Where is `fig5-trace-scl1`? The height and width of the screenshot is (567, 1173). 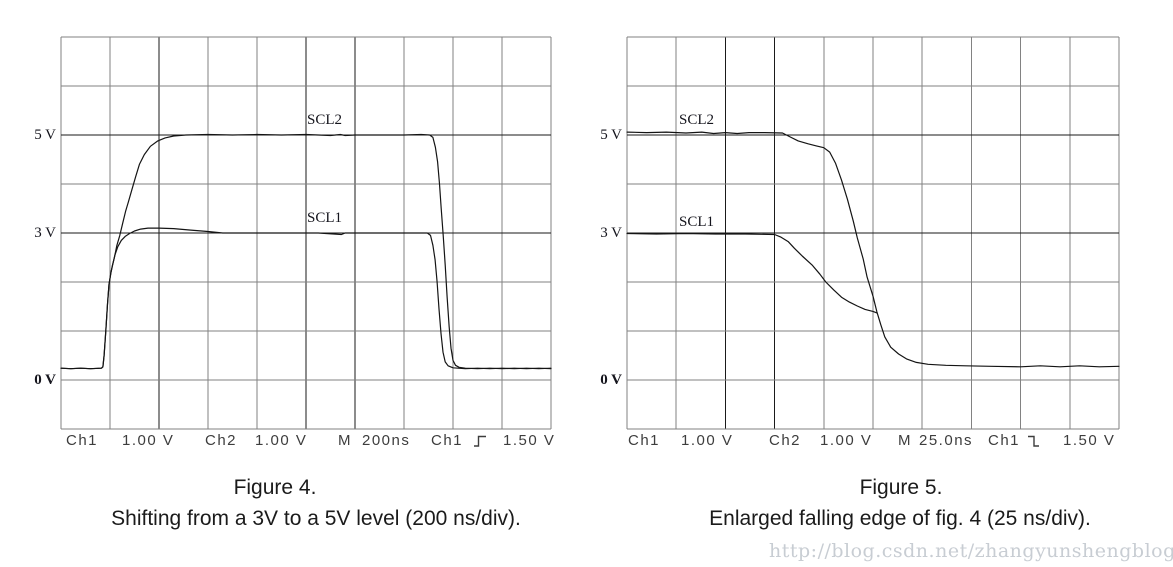 fig5-trace-scl1 is located at coordinates (752, 273).